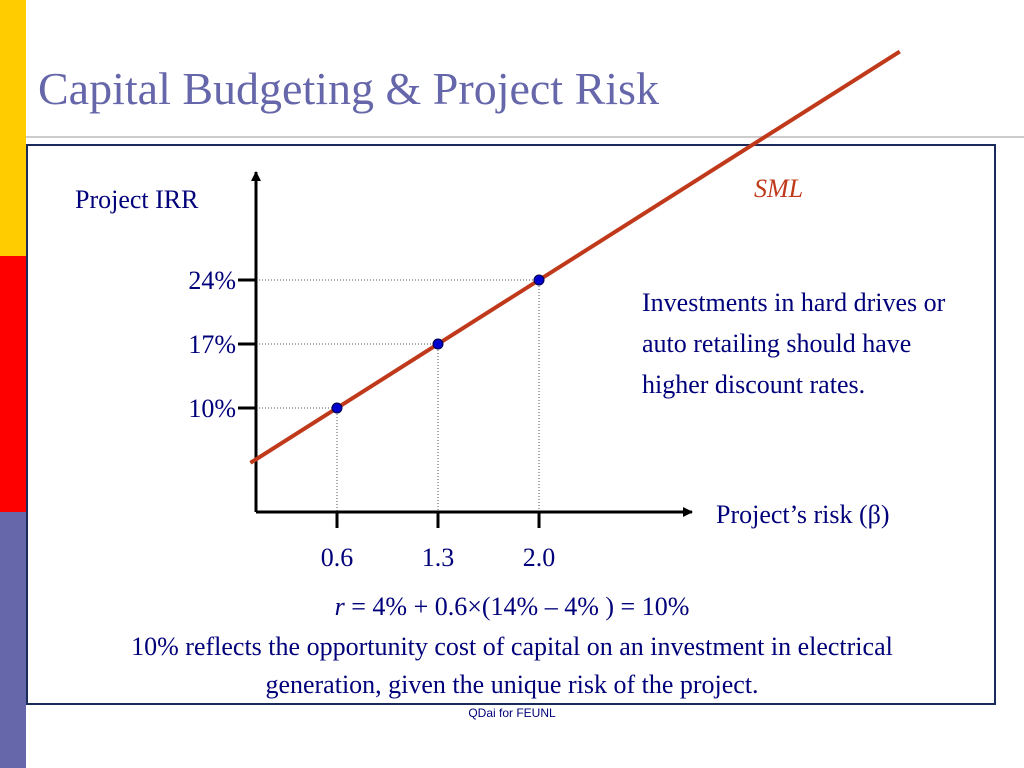  I want to click on stripe-red, so click(13, 384).